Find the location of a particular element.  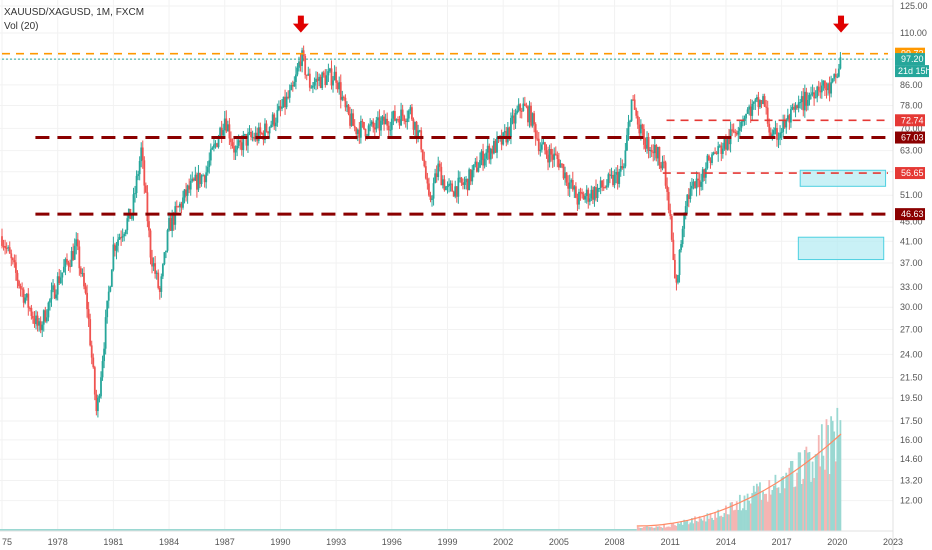

highlight-boxes is located at coordinates (842, 215).